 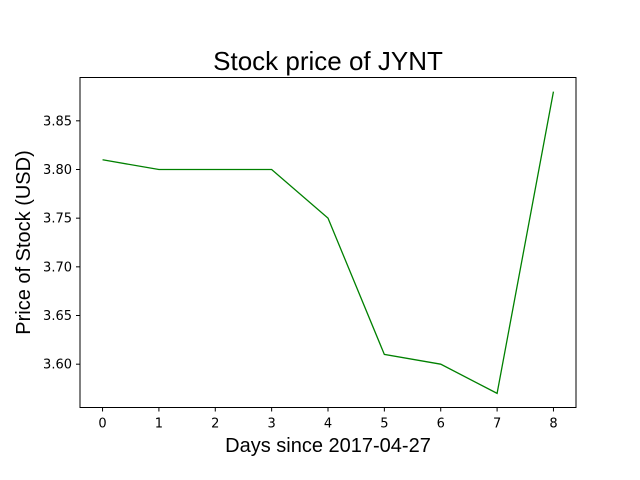 What do you see at coordinates (271, 424) in the screenshot?
I see `x-tick-label: 3` at bounding box center [271, 424].